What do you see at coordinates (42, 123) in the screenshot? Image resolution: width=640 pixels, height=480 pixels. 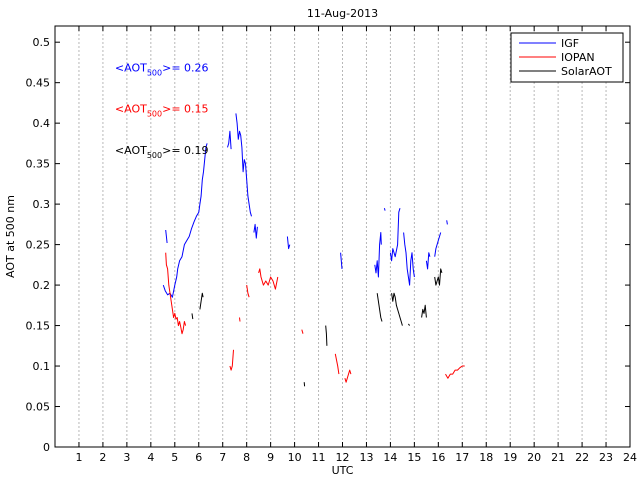 I see `y-tick-label: 0.4` at bounding box center [42, 123].